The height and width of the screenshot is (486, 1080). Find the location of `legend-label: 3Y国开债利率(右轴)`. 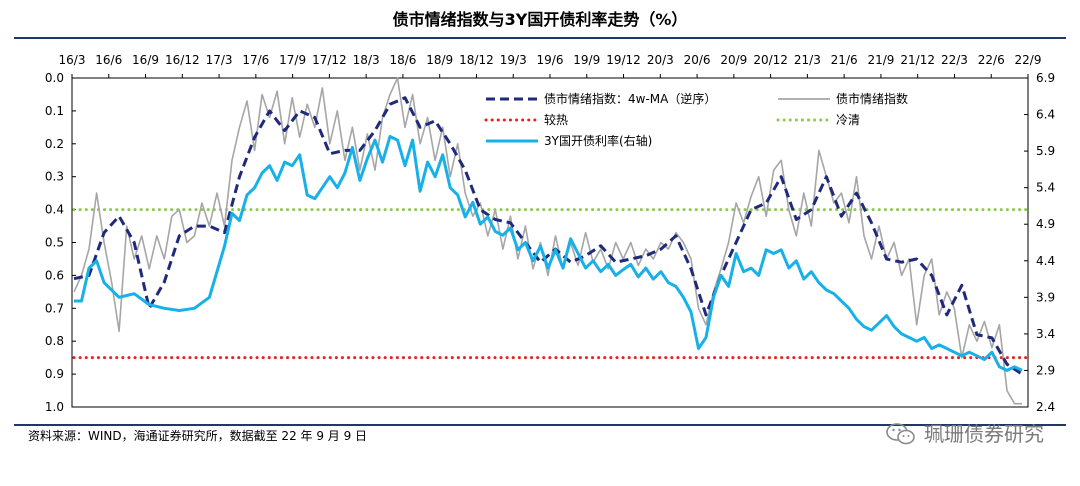

legend-label: 3Y国开债利率(右轴) is located at coordinates (598, 140).